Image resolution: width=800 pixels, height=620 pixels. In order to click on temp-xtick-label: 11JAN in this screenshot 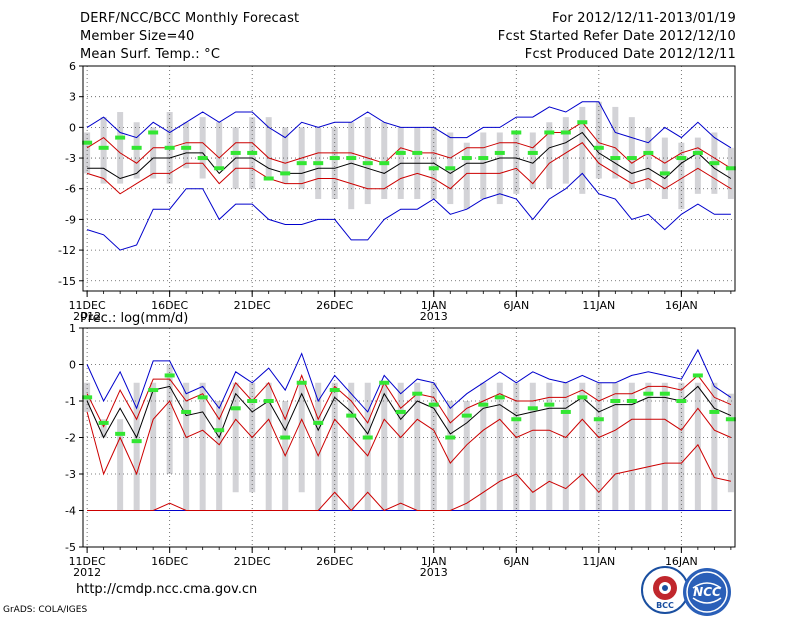, I will do `click(598, 305)`.